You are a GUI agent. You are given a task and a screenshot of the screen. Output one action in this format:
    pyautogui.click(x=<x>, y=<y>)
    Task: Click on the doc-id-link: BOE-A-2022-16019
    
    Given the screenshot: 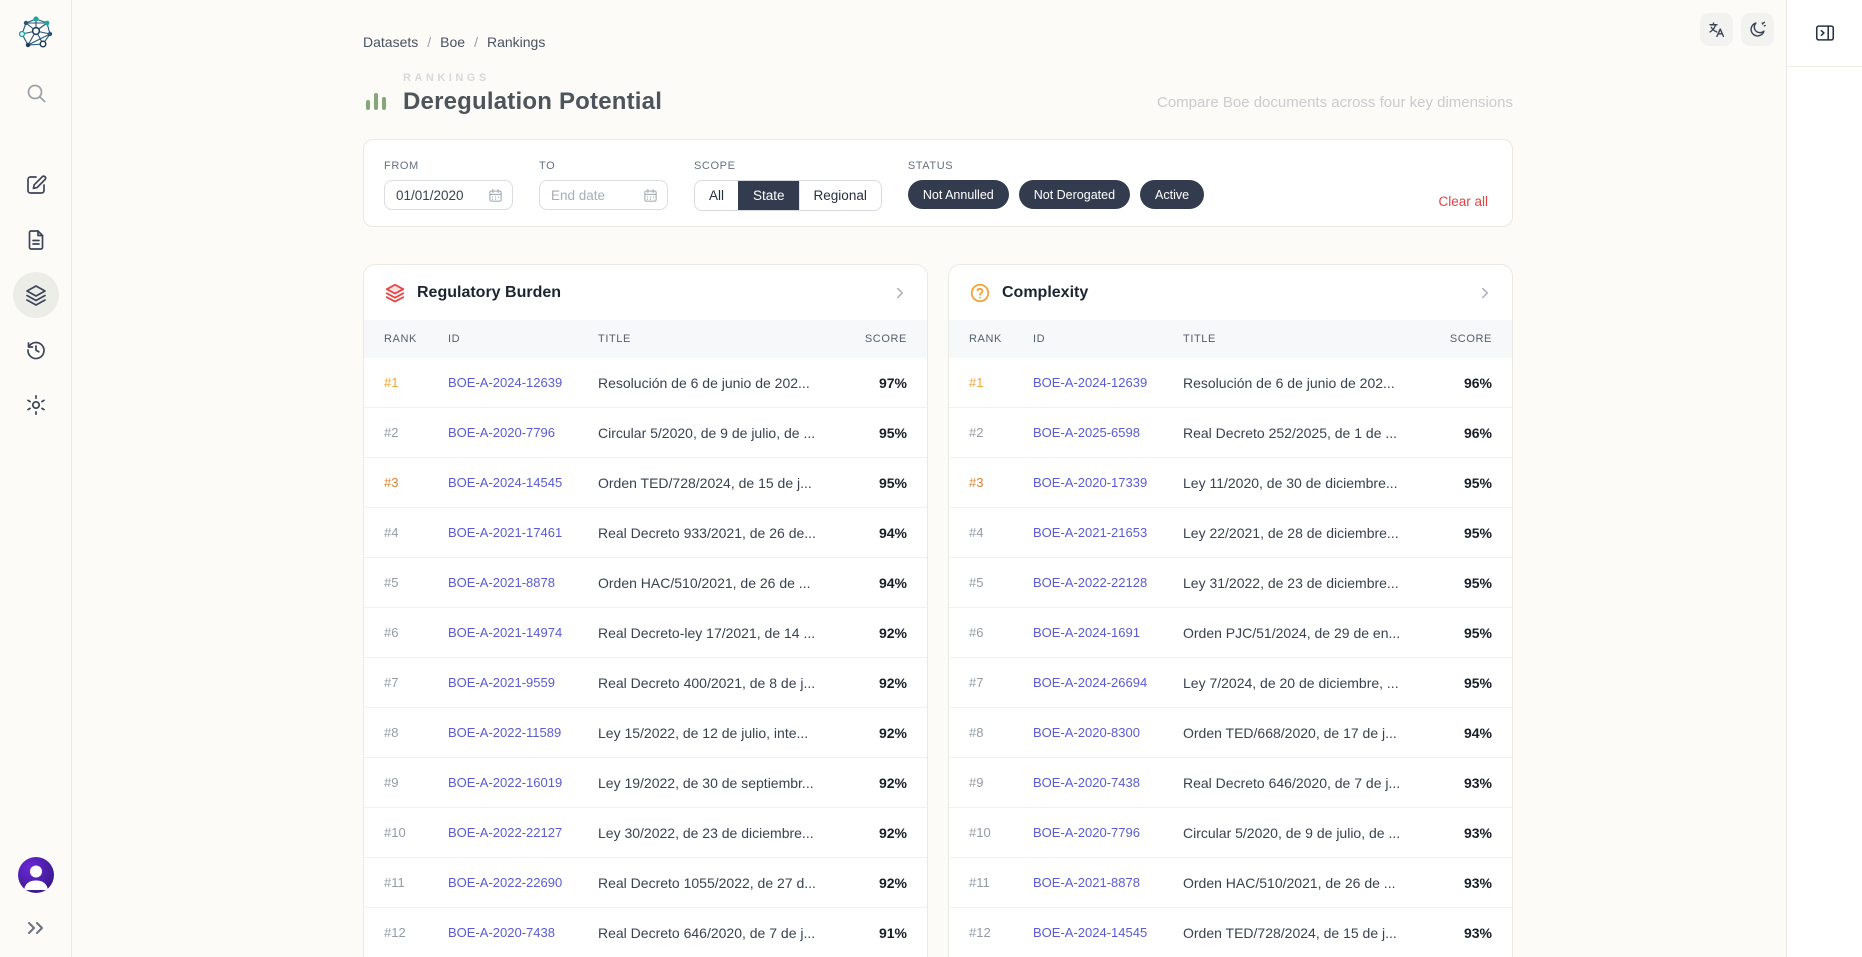 What is the action you would take?
    pyautogui.click(x=505, y=782)
    